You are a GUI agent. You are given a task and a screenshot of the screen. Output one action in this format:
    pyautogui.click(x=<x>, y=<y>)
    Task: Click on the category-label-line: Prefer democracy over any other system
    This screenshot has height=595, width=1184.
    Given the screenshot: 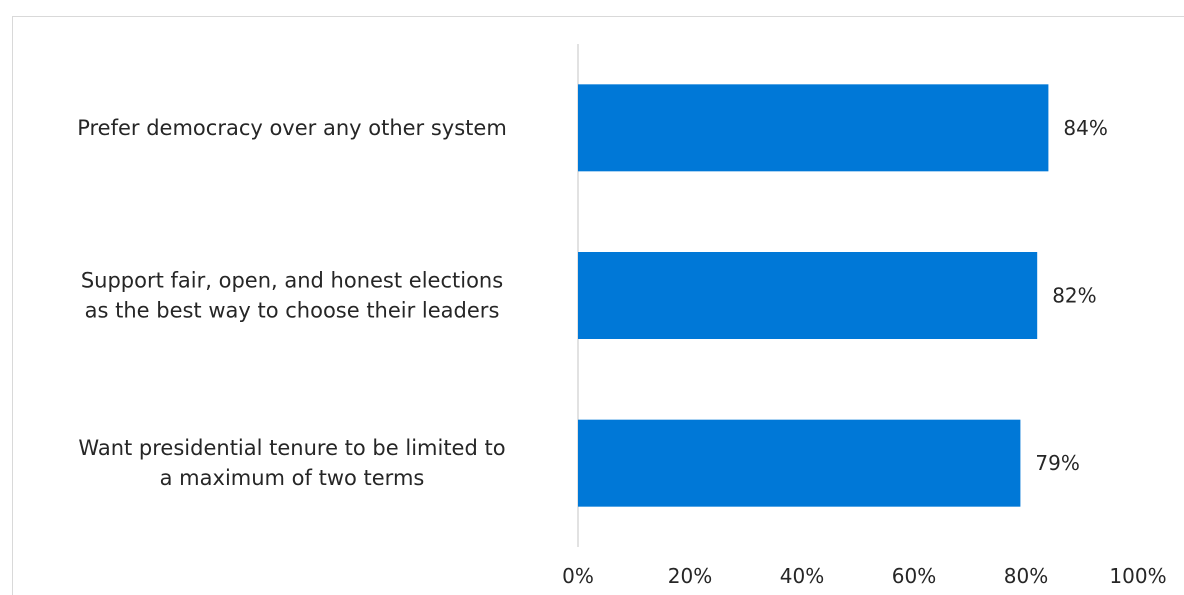 What is the action you would take?
    pyautogui.click(x=292, y=128)
    